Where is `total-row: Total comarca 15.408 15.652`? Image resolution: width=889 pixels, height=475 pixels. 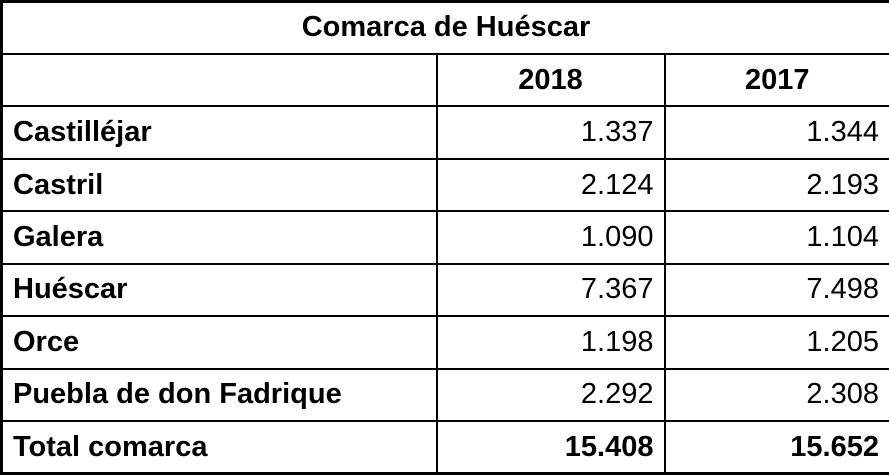 total-row: Total comarca 15.408 15.652 is located at coordinates (444, 447).